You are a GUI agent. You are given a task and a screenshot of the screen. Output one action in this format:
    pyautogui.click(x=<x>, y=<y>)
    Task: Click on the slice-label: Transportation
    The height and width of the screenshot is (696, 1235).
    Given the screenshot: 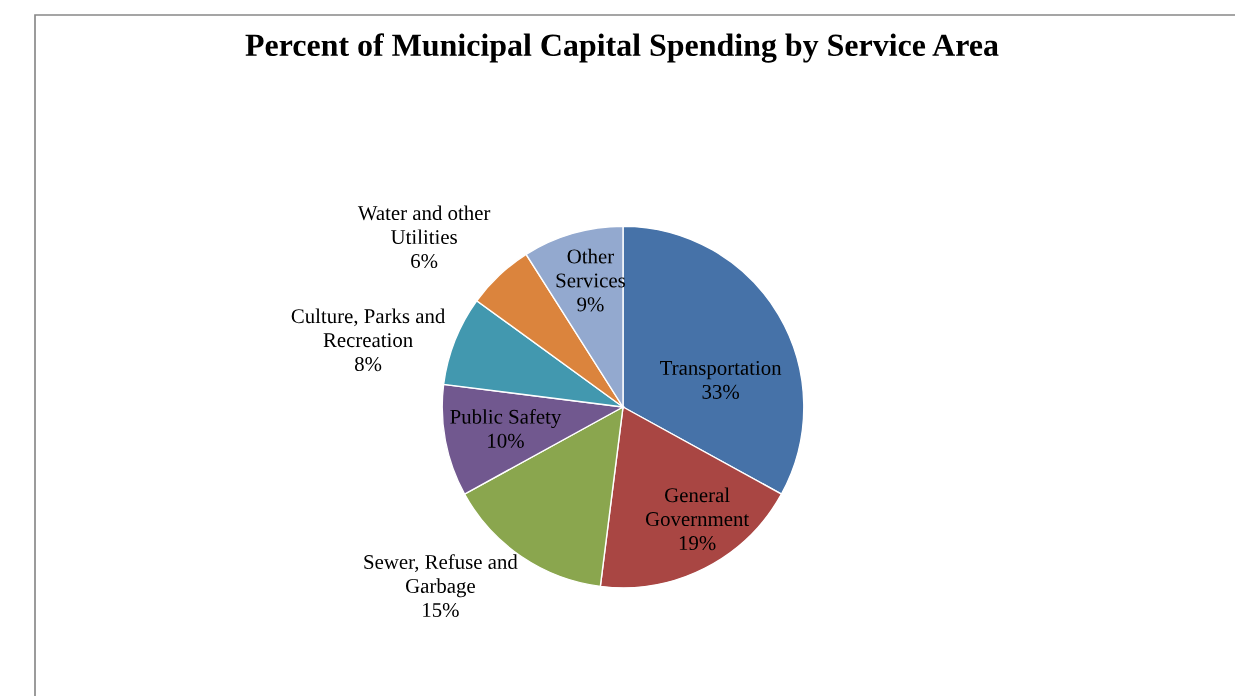 What is the action you would take?
    pyautogui.click(x=721, y=370)
    